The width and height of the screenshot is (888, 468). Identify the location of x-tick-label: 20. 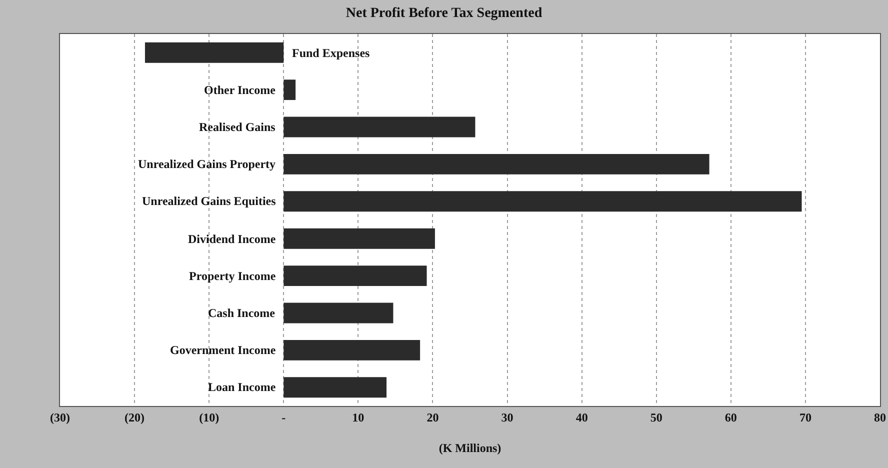
(432, 417).